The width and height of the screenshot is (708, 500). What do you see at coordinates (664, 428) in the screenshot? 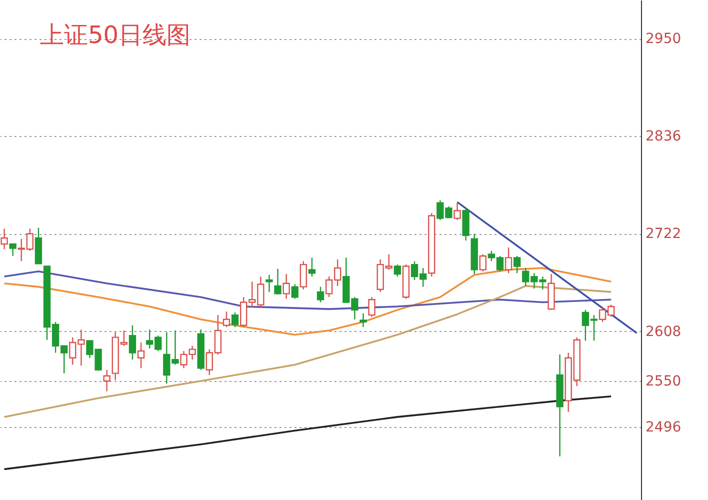
I see `y-tick-label: 2496` at bounding box center [664, 428].